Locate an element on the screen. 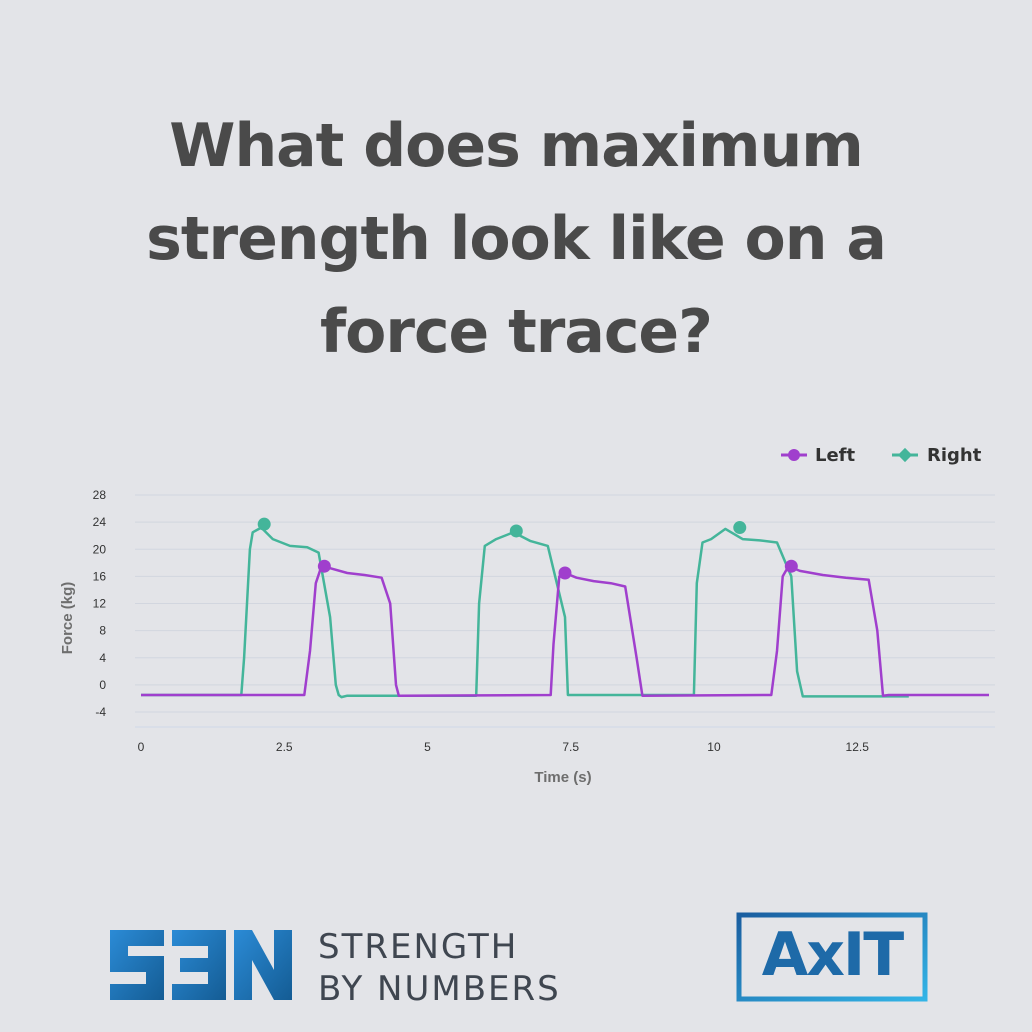 The width and height of the screenshot is (1032, 1032). x-axis-ticks: 0 2.5 5 7.5 10 12.5 is located at coordinates (504, 747).